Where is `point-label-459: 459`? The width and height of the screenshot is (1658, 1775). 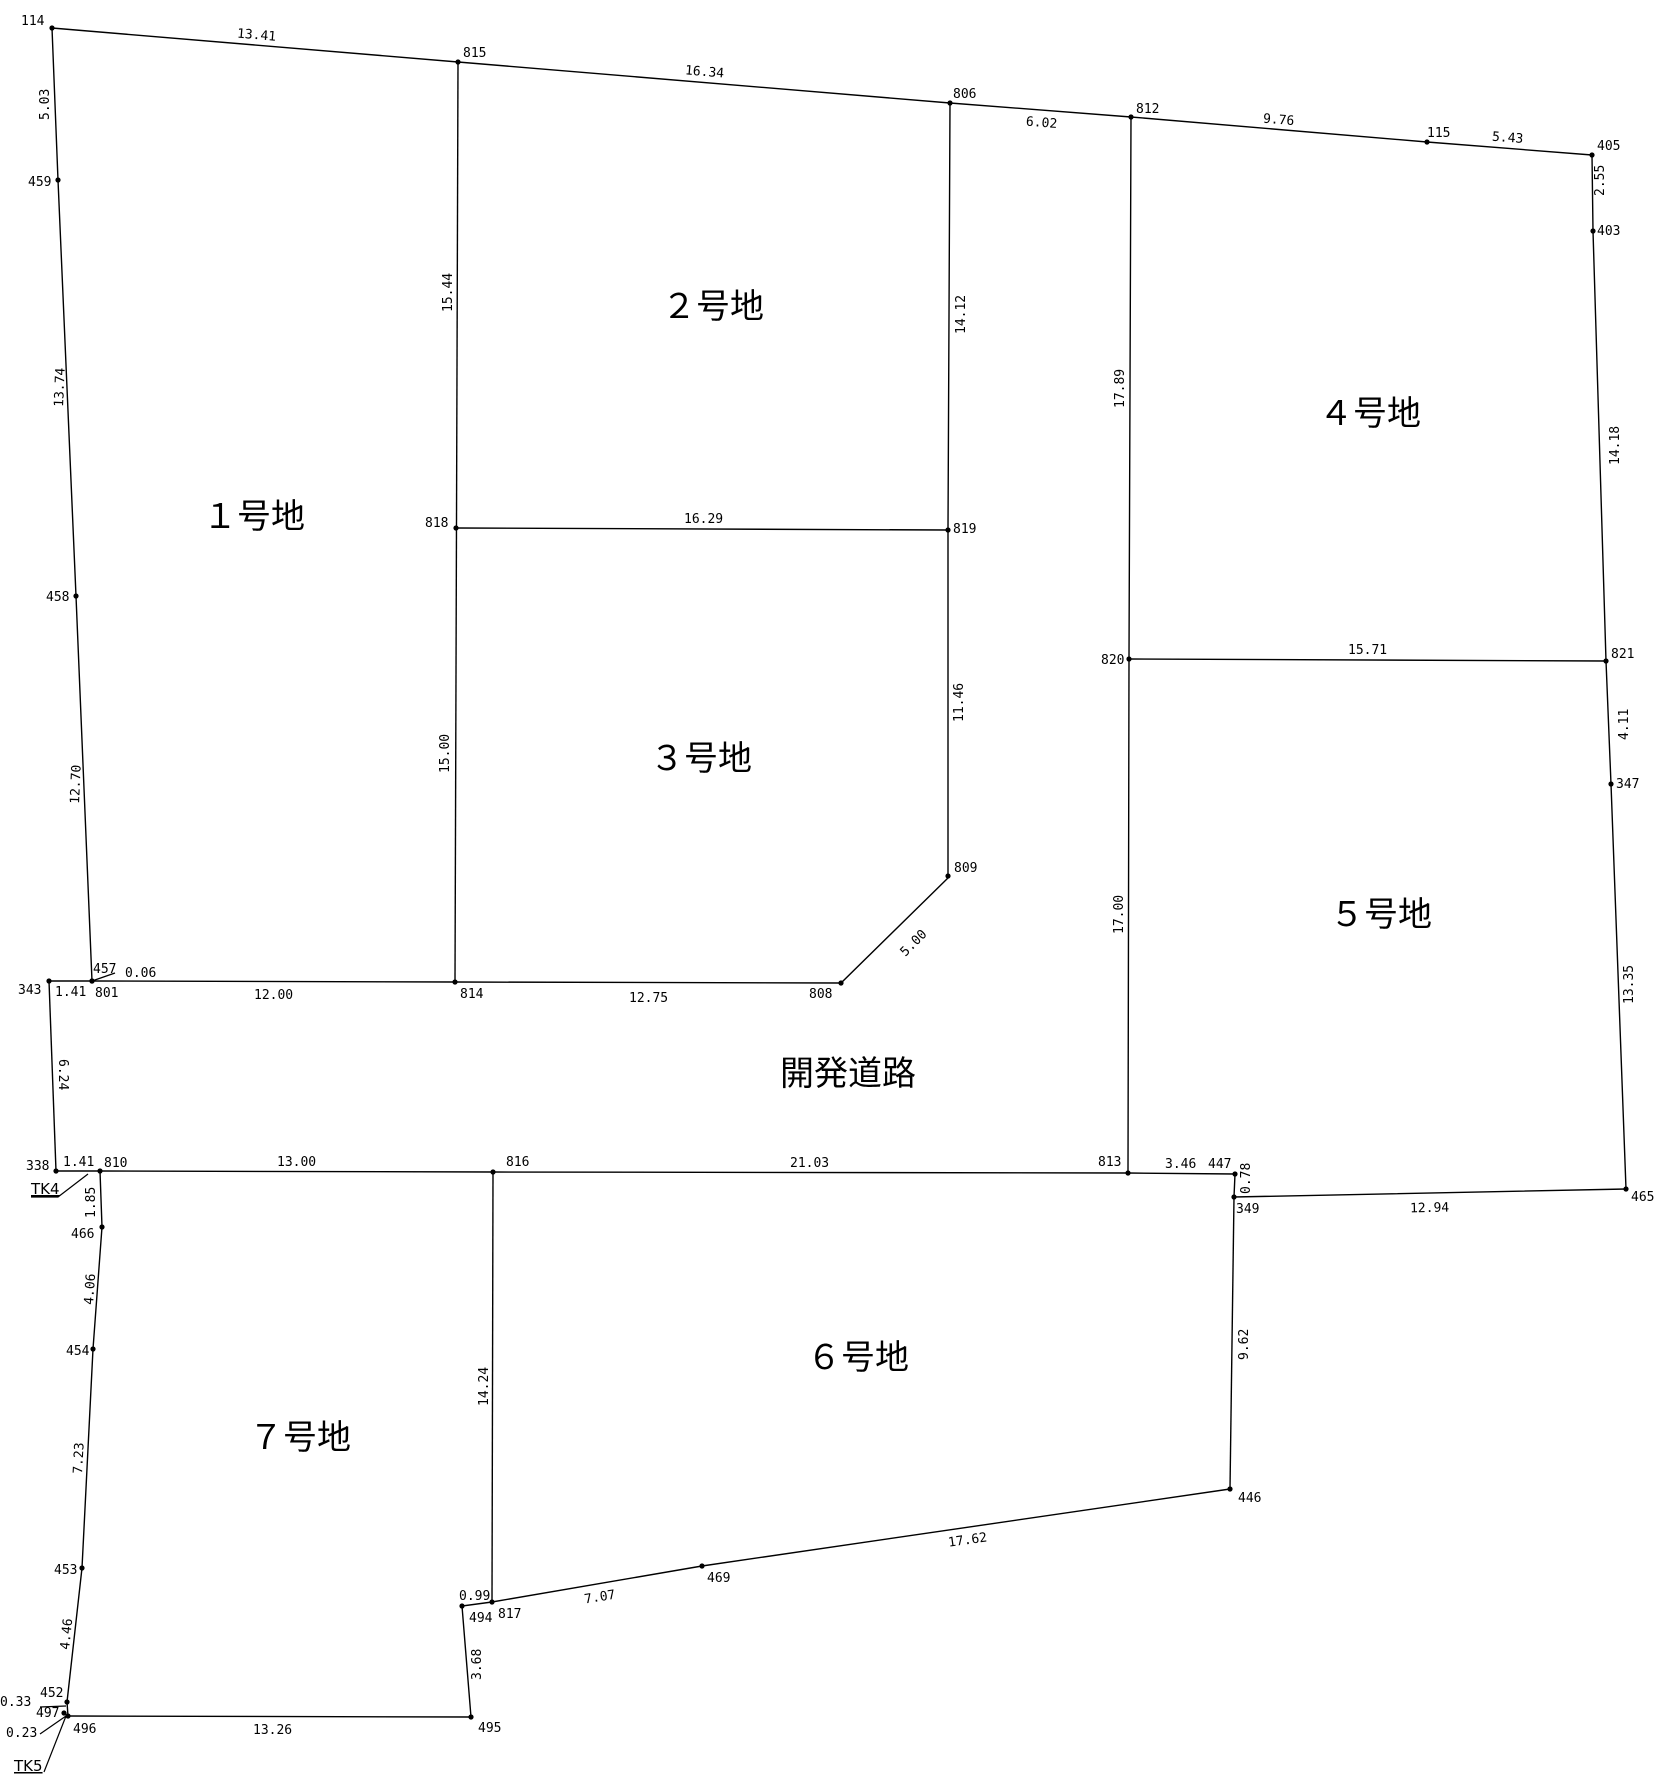
point-label-459: 459 is located at coordinates (39, 182).